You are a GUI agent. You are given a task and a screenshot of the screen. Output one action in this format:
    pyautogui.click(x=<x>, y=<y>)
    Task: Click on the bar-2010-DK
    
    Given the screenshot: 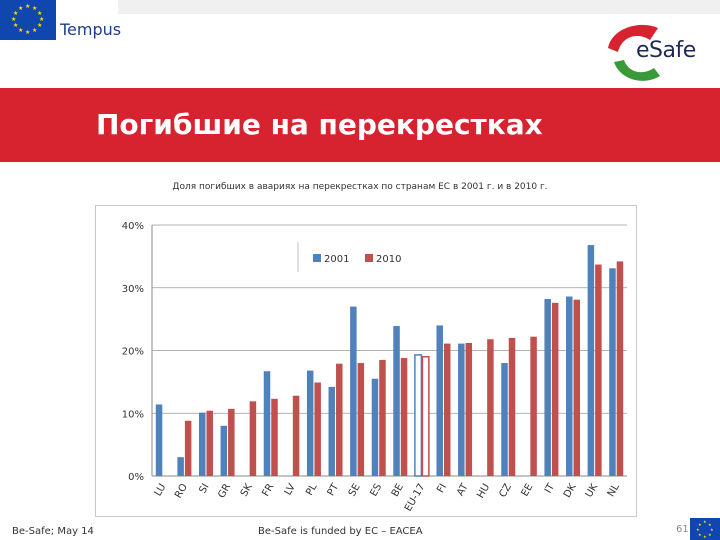 What is the action you would take?
    pyautogui.click(x=577, y=387)
    